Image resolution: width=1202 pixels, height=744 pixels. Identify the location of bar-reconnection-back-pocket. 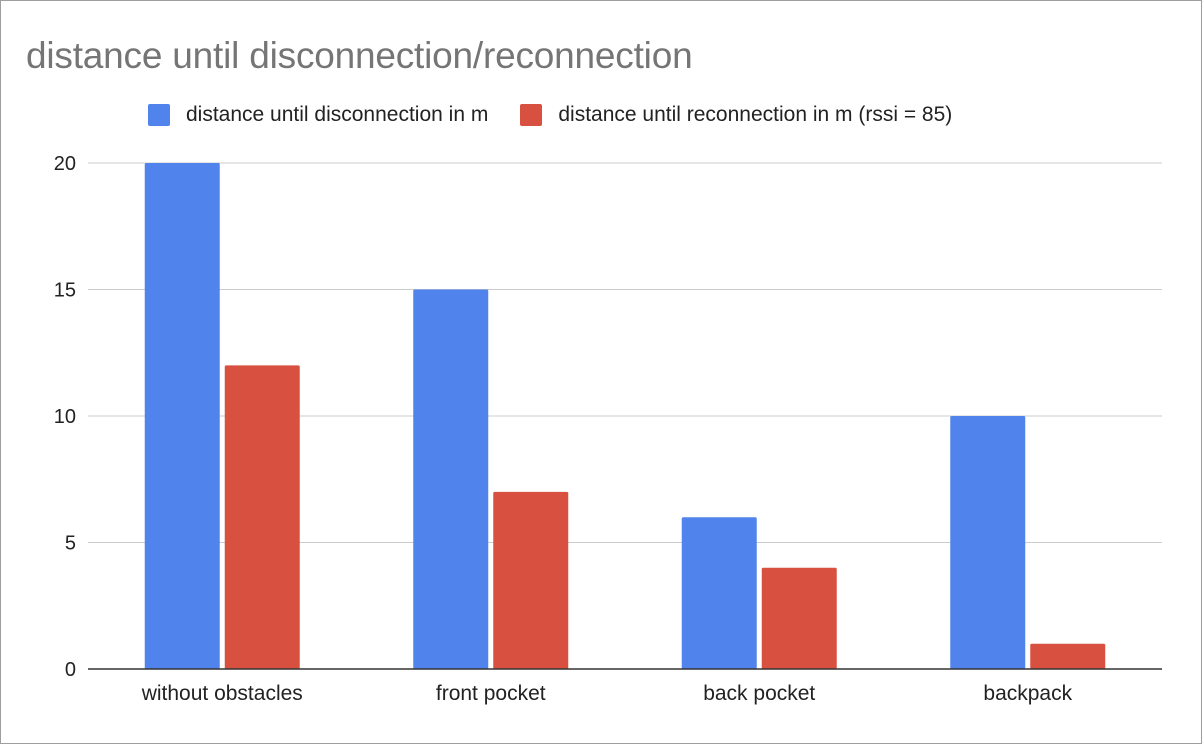
(799, 618).